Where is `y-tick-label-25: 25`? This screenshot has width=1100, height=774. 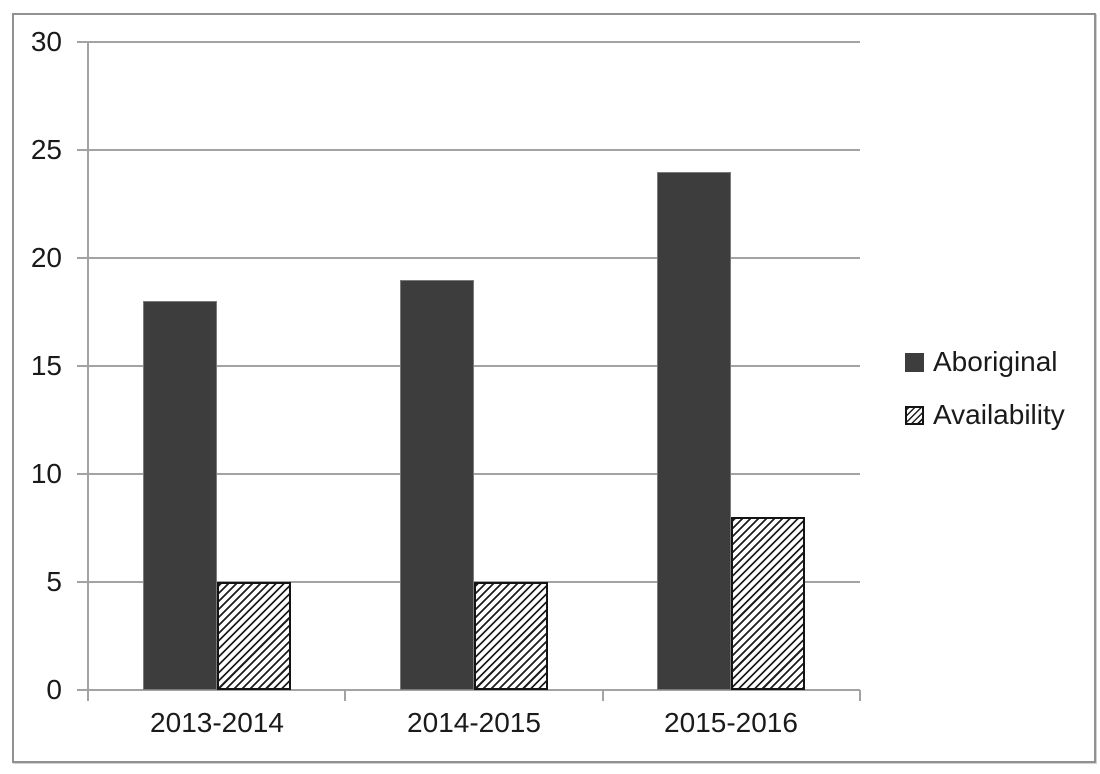
y-tick-label-25: 25 is located at coordinates (46, 149).